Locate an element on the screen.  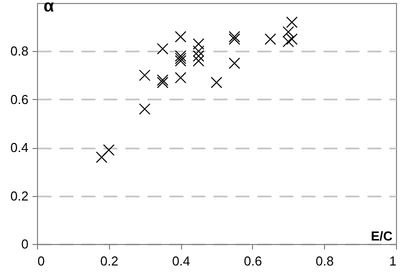
y-tick-label: 0.4 is located at coordinates (19, 148).